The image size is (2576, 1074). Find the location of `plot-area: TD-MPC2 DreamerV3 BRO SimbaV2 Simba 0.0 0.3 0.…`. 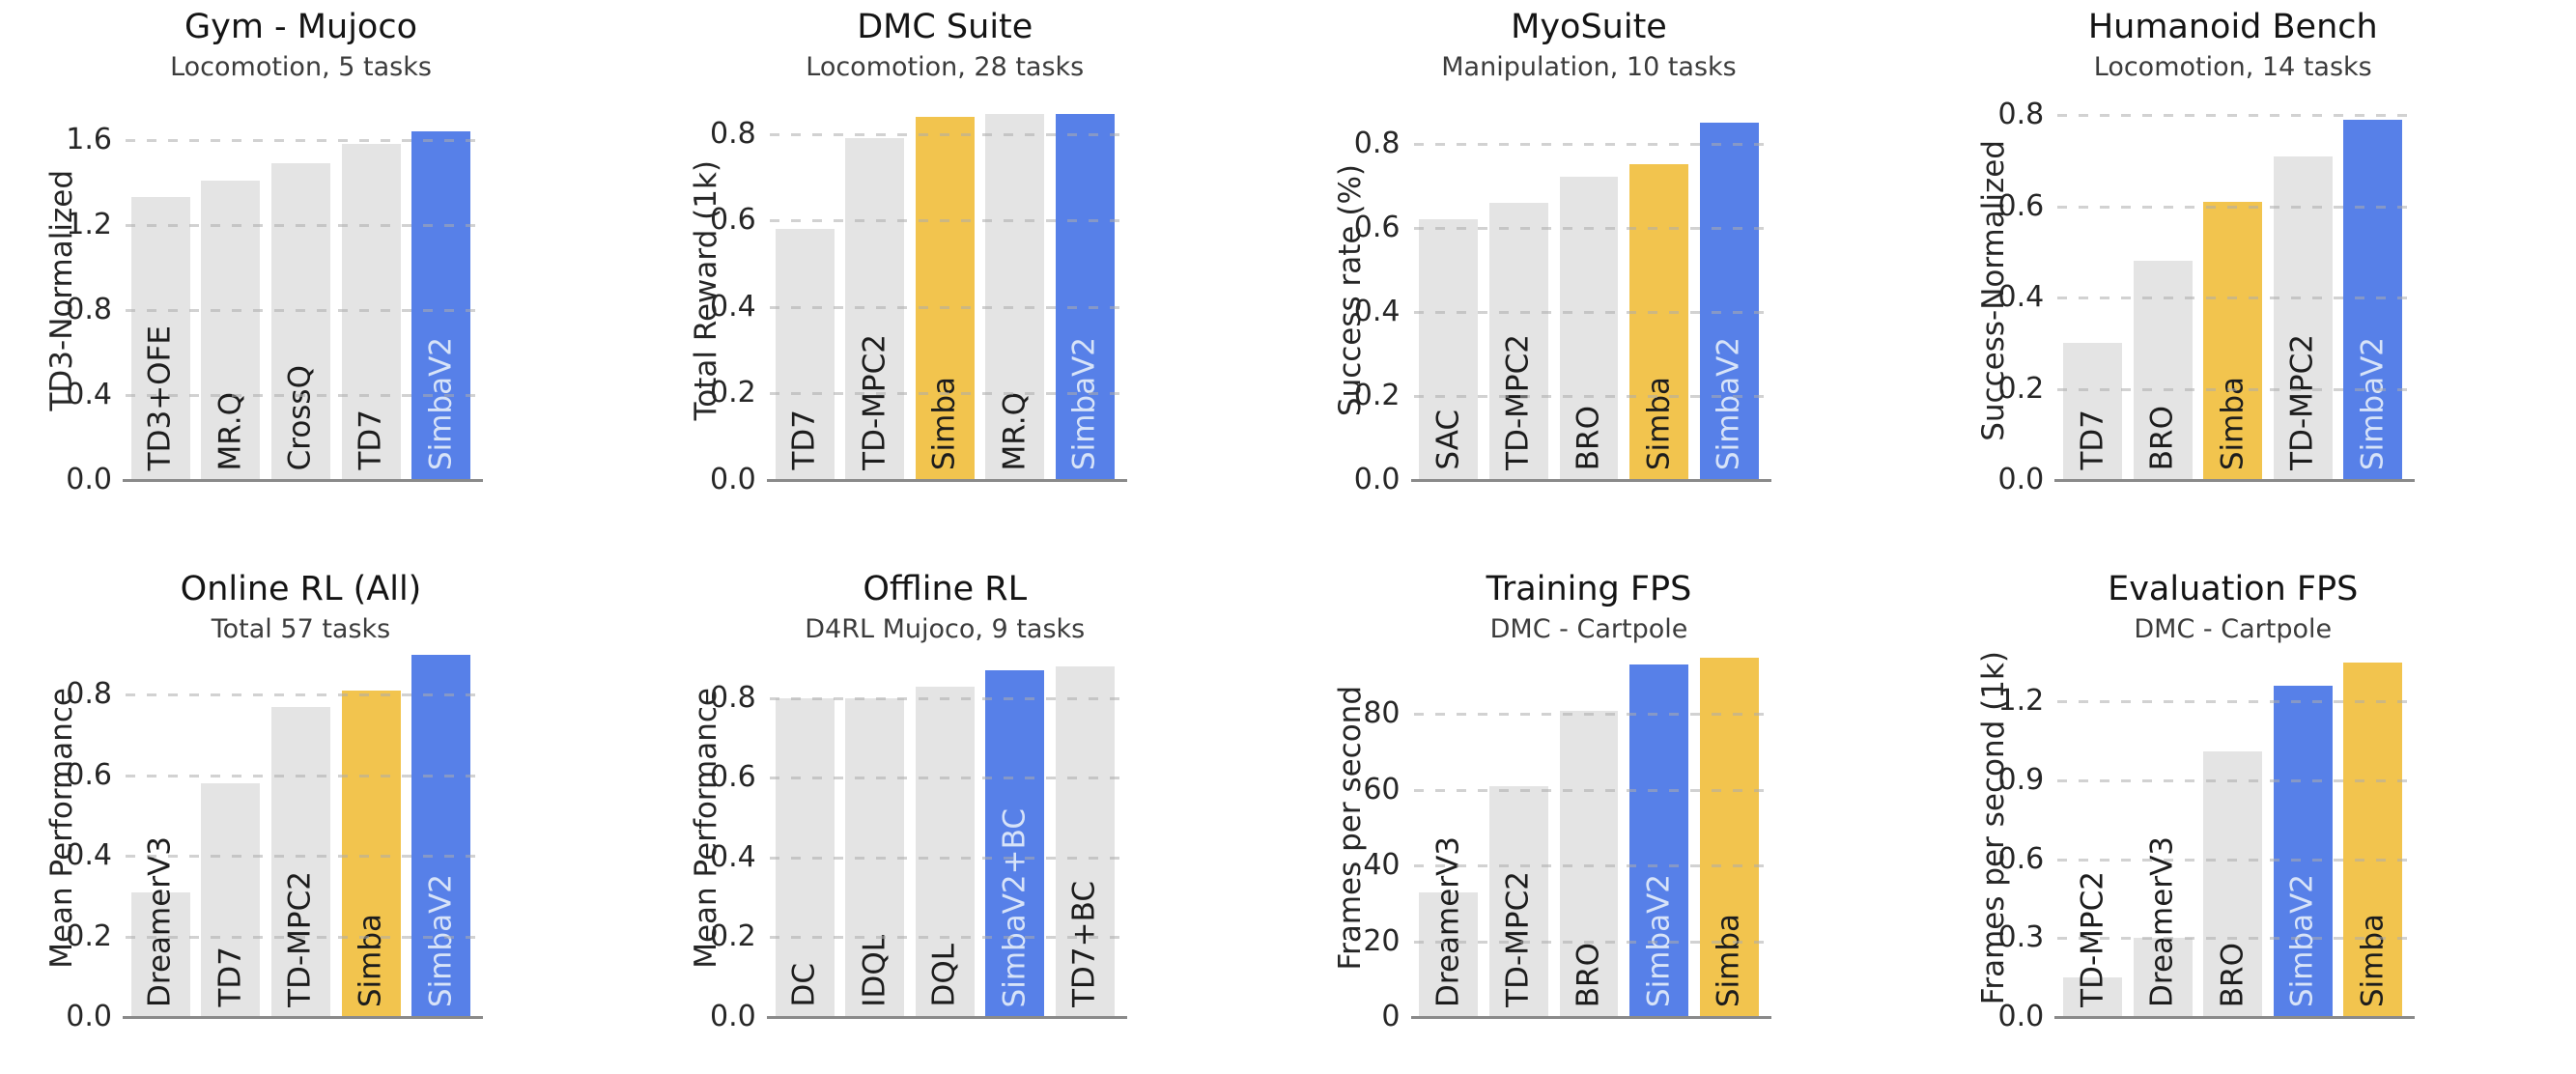

plot-area: TD-MPC2 DreamerV3 BRO SimbaV2 Simba 0.0 0.3 0.… is located at coordinates (2207, 835).